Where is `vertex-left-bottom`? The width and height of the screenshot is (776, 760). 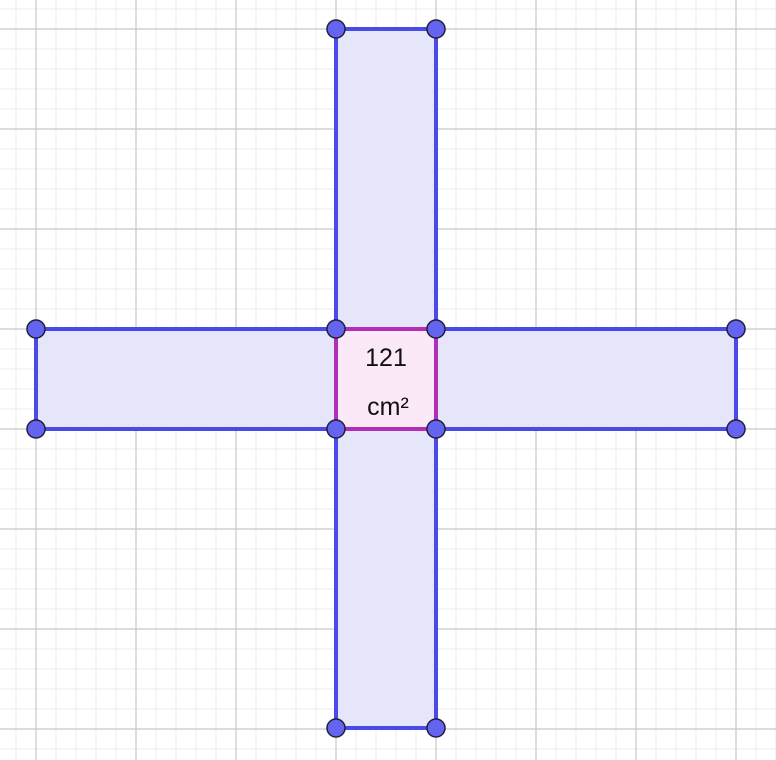
vertex-left-bottom is located at coordinates (36, 429).